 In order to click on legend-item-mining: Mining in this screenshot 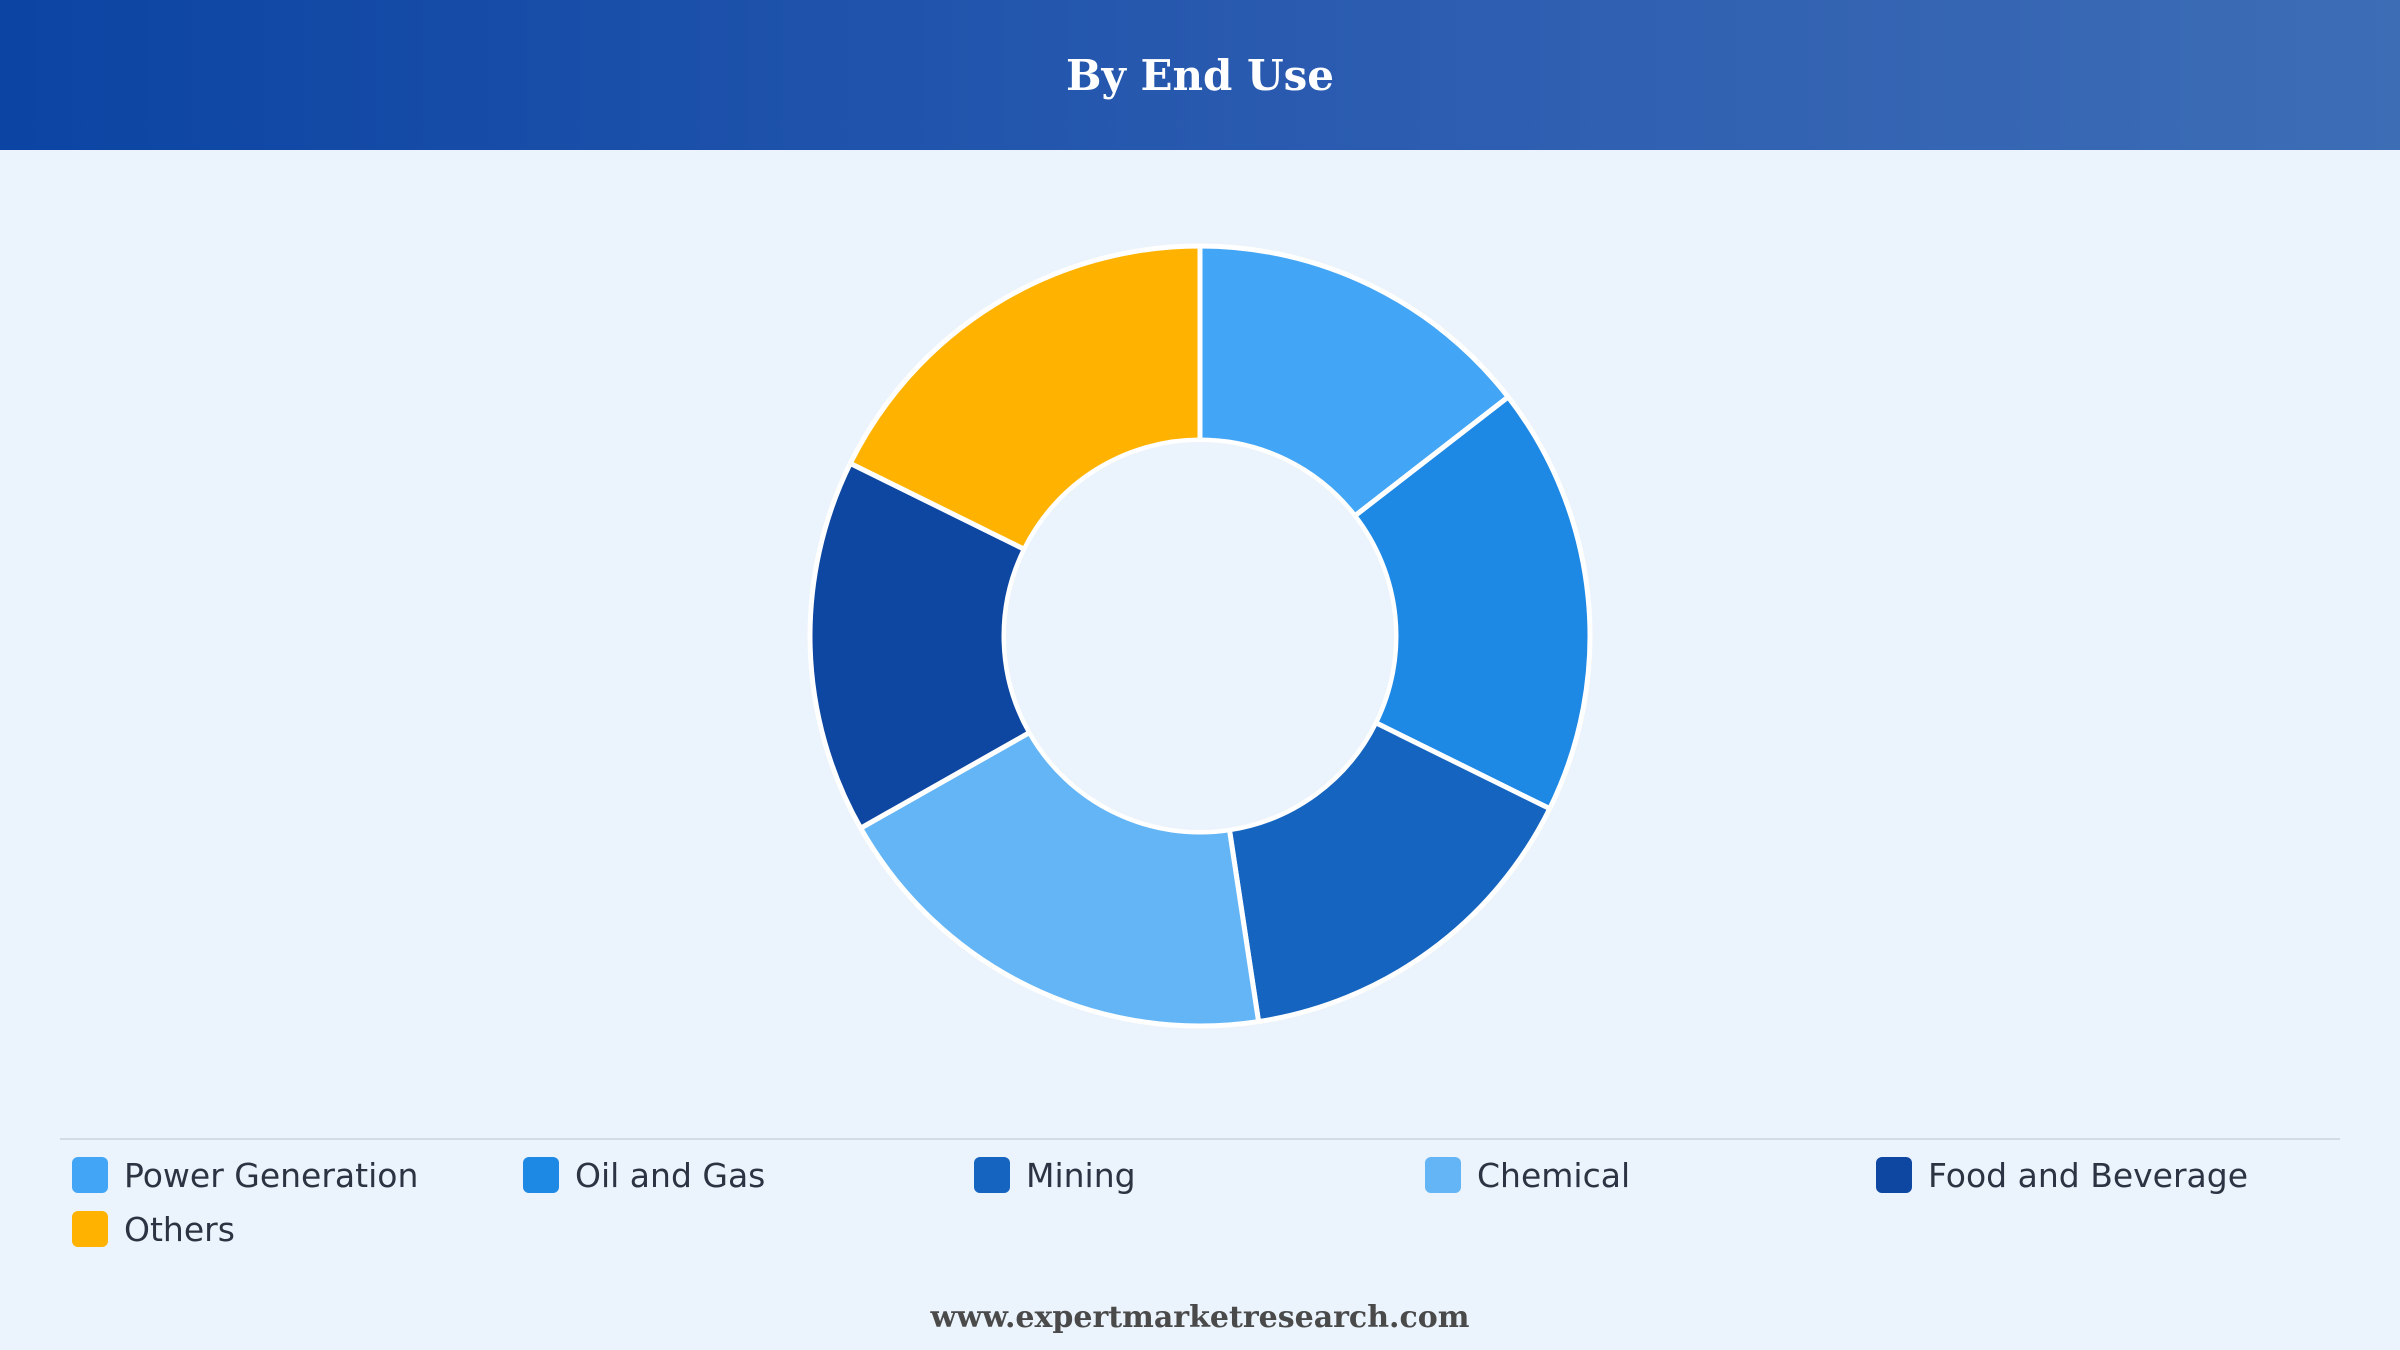, I will do `click(1055, 1175)`.